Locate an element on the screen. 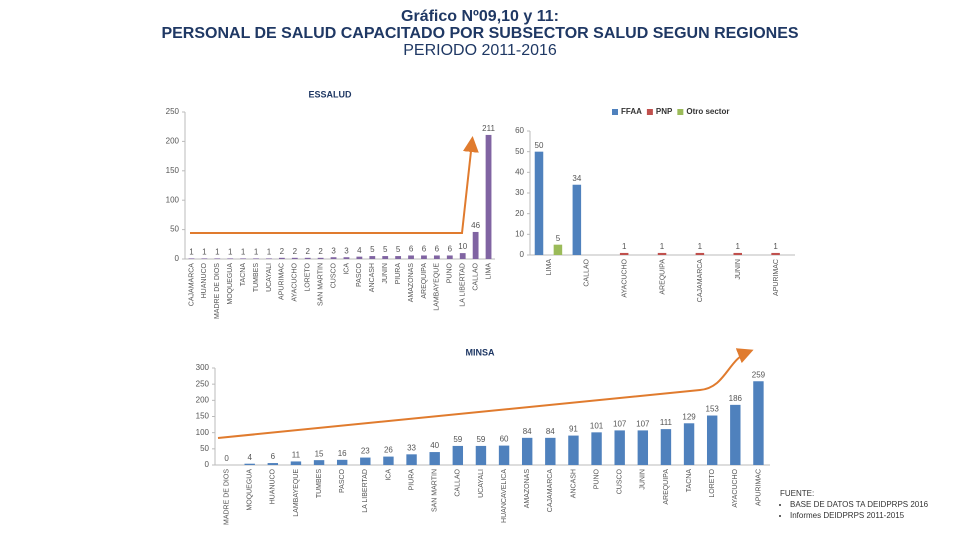 Image resolution: width=960 pixels, height=540 pixels. value-label: 40 is located at coordinates (434, 445).